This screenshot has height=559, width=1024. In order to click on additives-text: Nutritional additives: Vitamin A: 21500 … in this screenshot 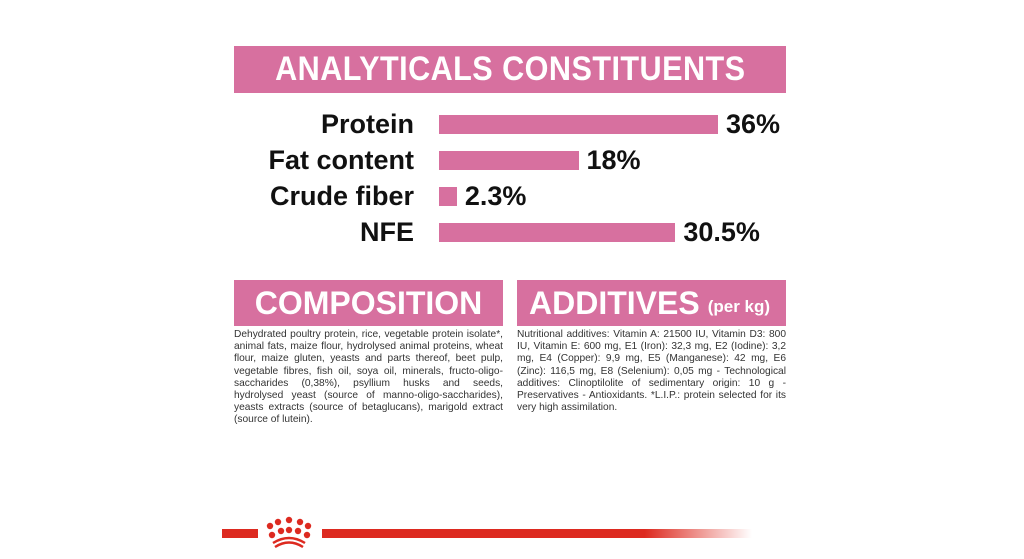, I will do `click(651, 371)`.